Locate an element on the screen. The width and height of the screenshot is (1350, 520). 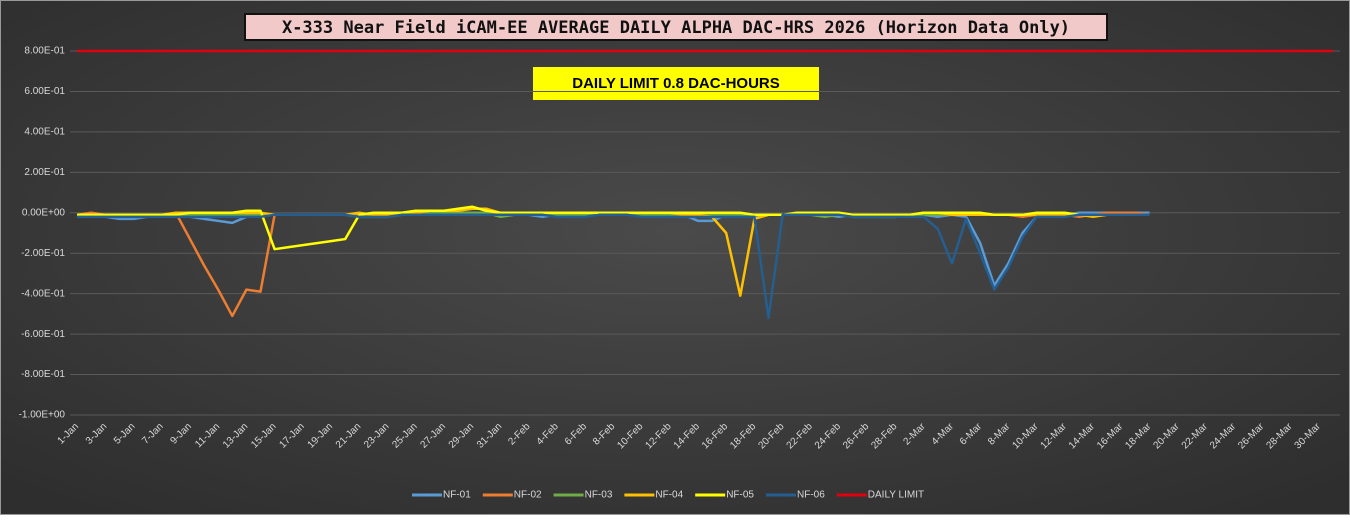
y-tick-label: -4.00E-01 is located at coordinates (43, 293).